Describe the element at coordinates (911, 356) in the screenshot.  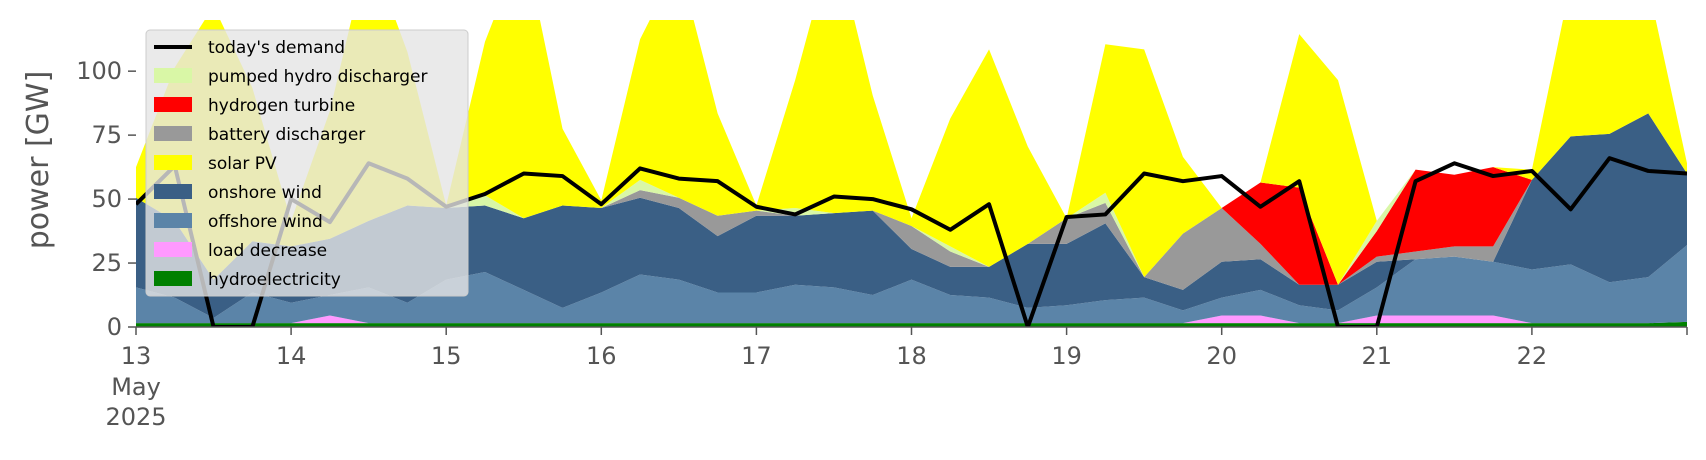
I see `x-tick-label: 18` at that location.